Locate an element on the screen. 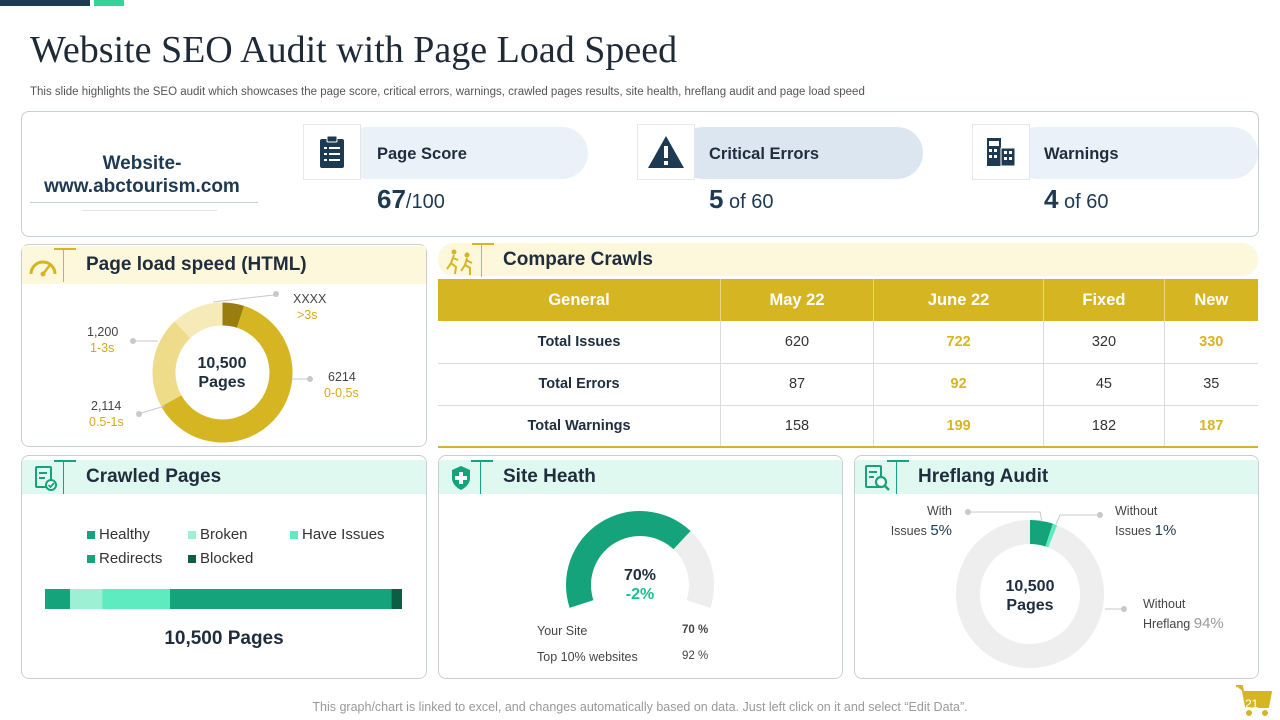 The width and height of the screenshot is (1280, 720). table-cell: 187 is located at coordinates (1211, 426).